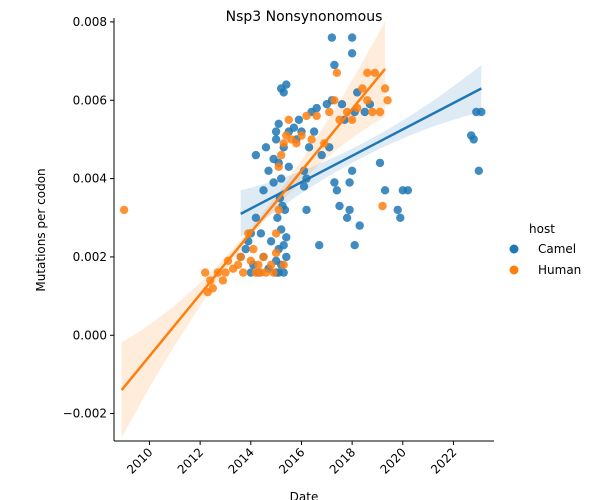 The image size is (600, 500). I want to click on y-tick-label: 0.002, so click(90, 257).